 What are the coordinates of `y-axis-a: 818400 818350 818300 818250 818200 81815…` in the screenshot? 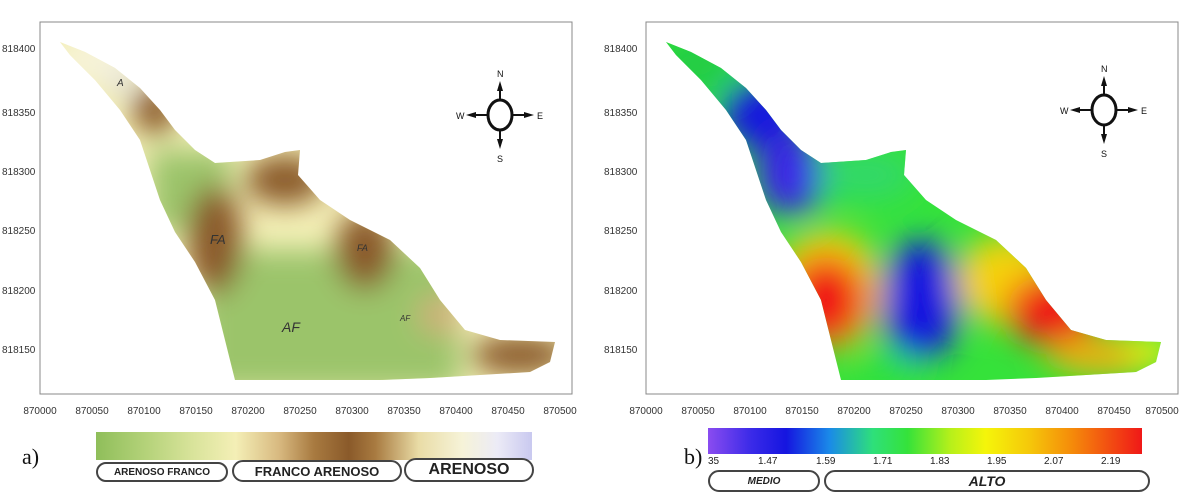 It's located at (19, 200).